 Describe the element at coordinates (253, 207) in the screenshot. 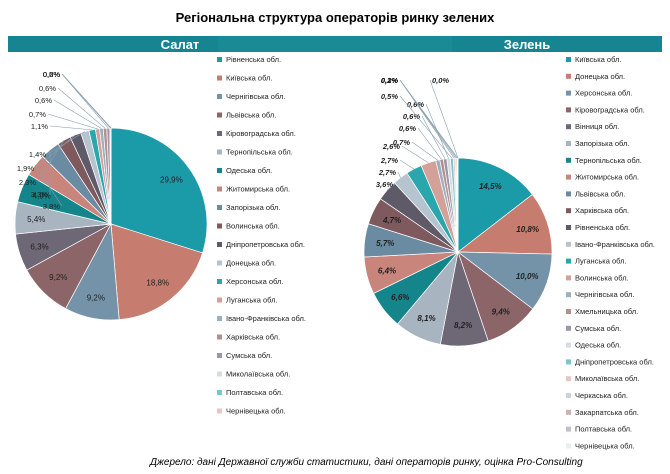

I see `salad-legend-label: Запорізька обл.` at that location.